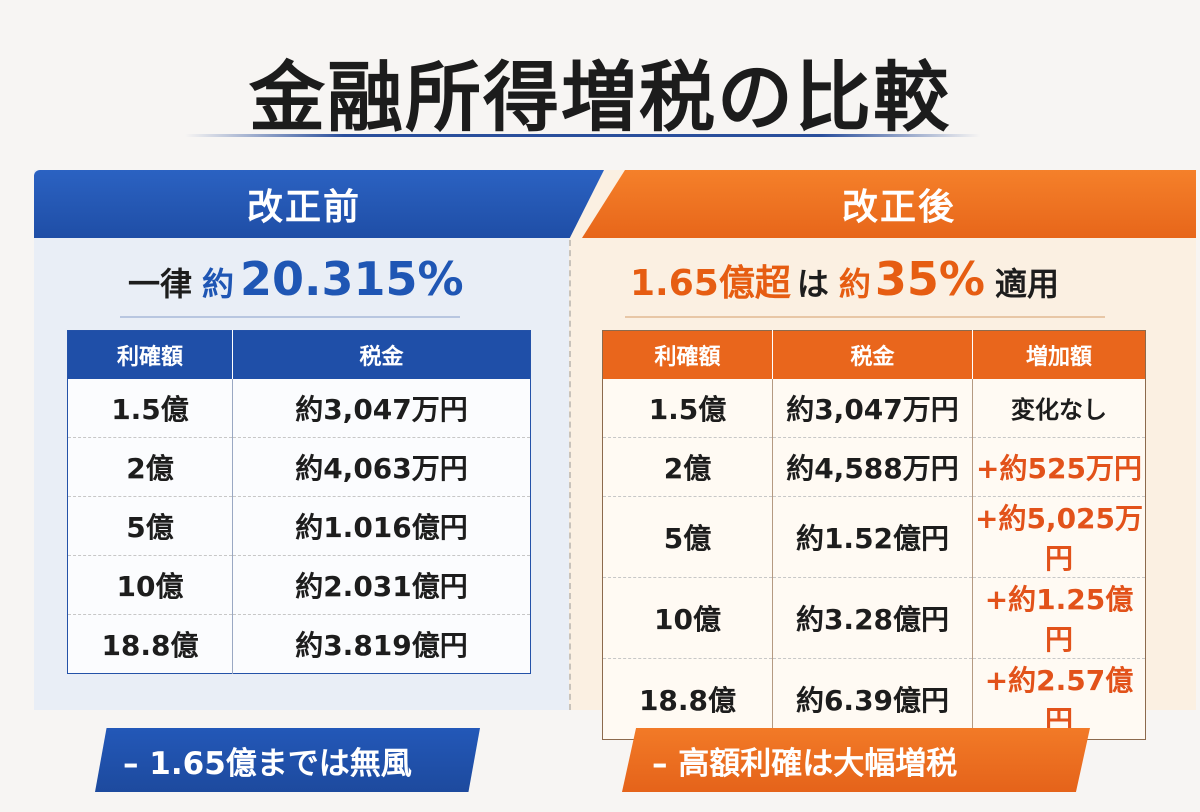 This screenshot has height=812, width=1200. What do you see at coordinates (898, 207) in the screenshot?
I see `after-header-label: 改正後` at bounding box center [898, 207].